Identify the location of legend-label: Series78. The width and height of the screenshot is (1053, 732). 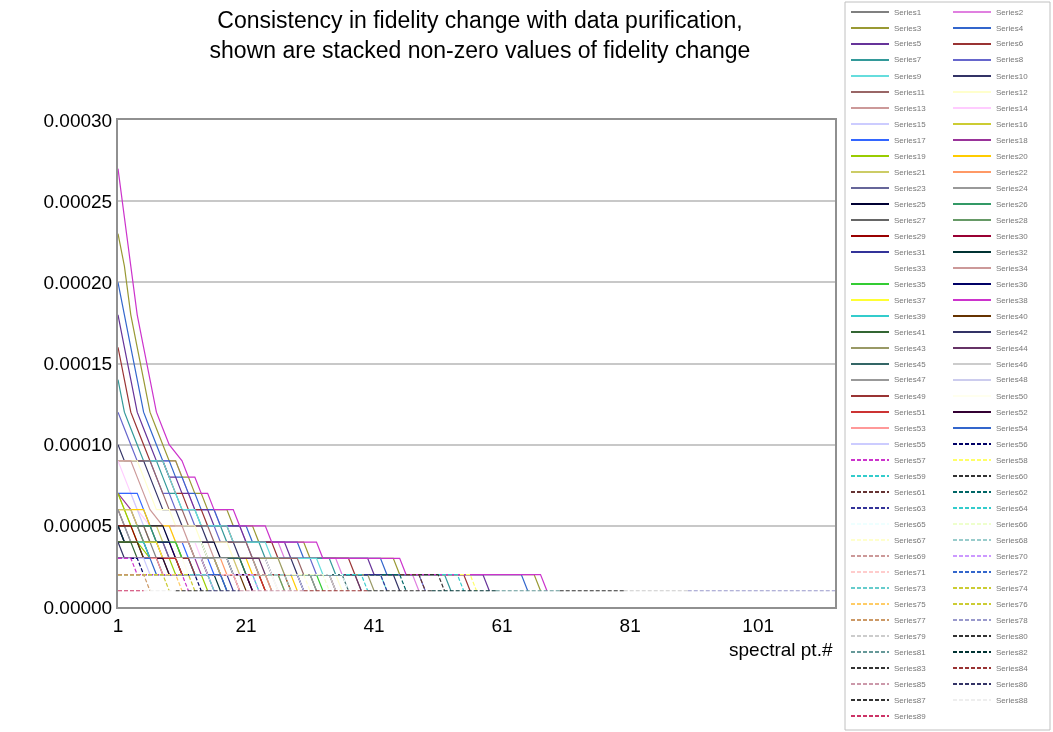
(1012, 620).